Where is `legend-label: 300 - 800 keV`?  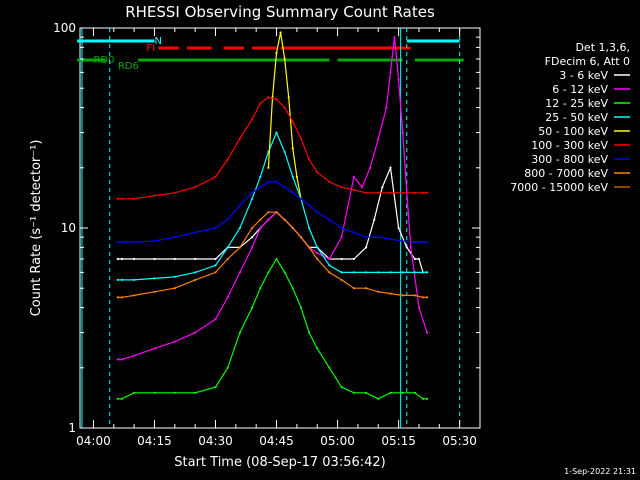 legend-label: 300 - 800 keV is located at coordinates (569, 159).